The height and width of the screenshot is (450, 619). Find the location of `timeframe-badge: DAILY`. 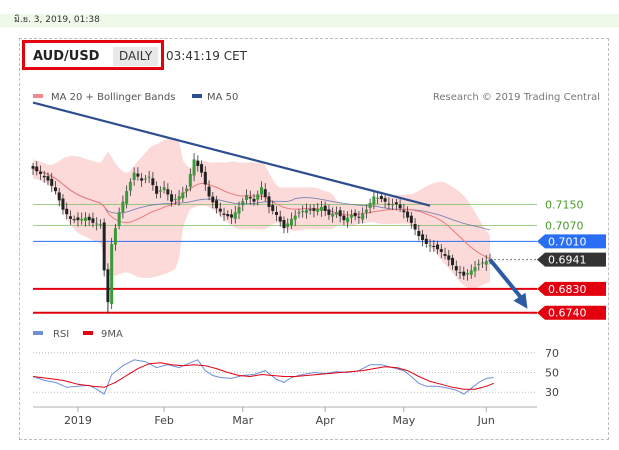

timeframe-badge: DAILY is located at coordinates (136, 56).